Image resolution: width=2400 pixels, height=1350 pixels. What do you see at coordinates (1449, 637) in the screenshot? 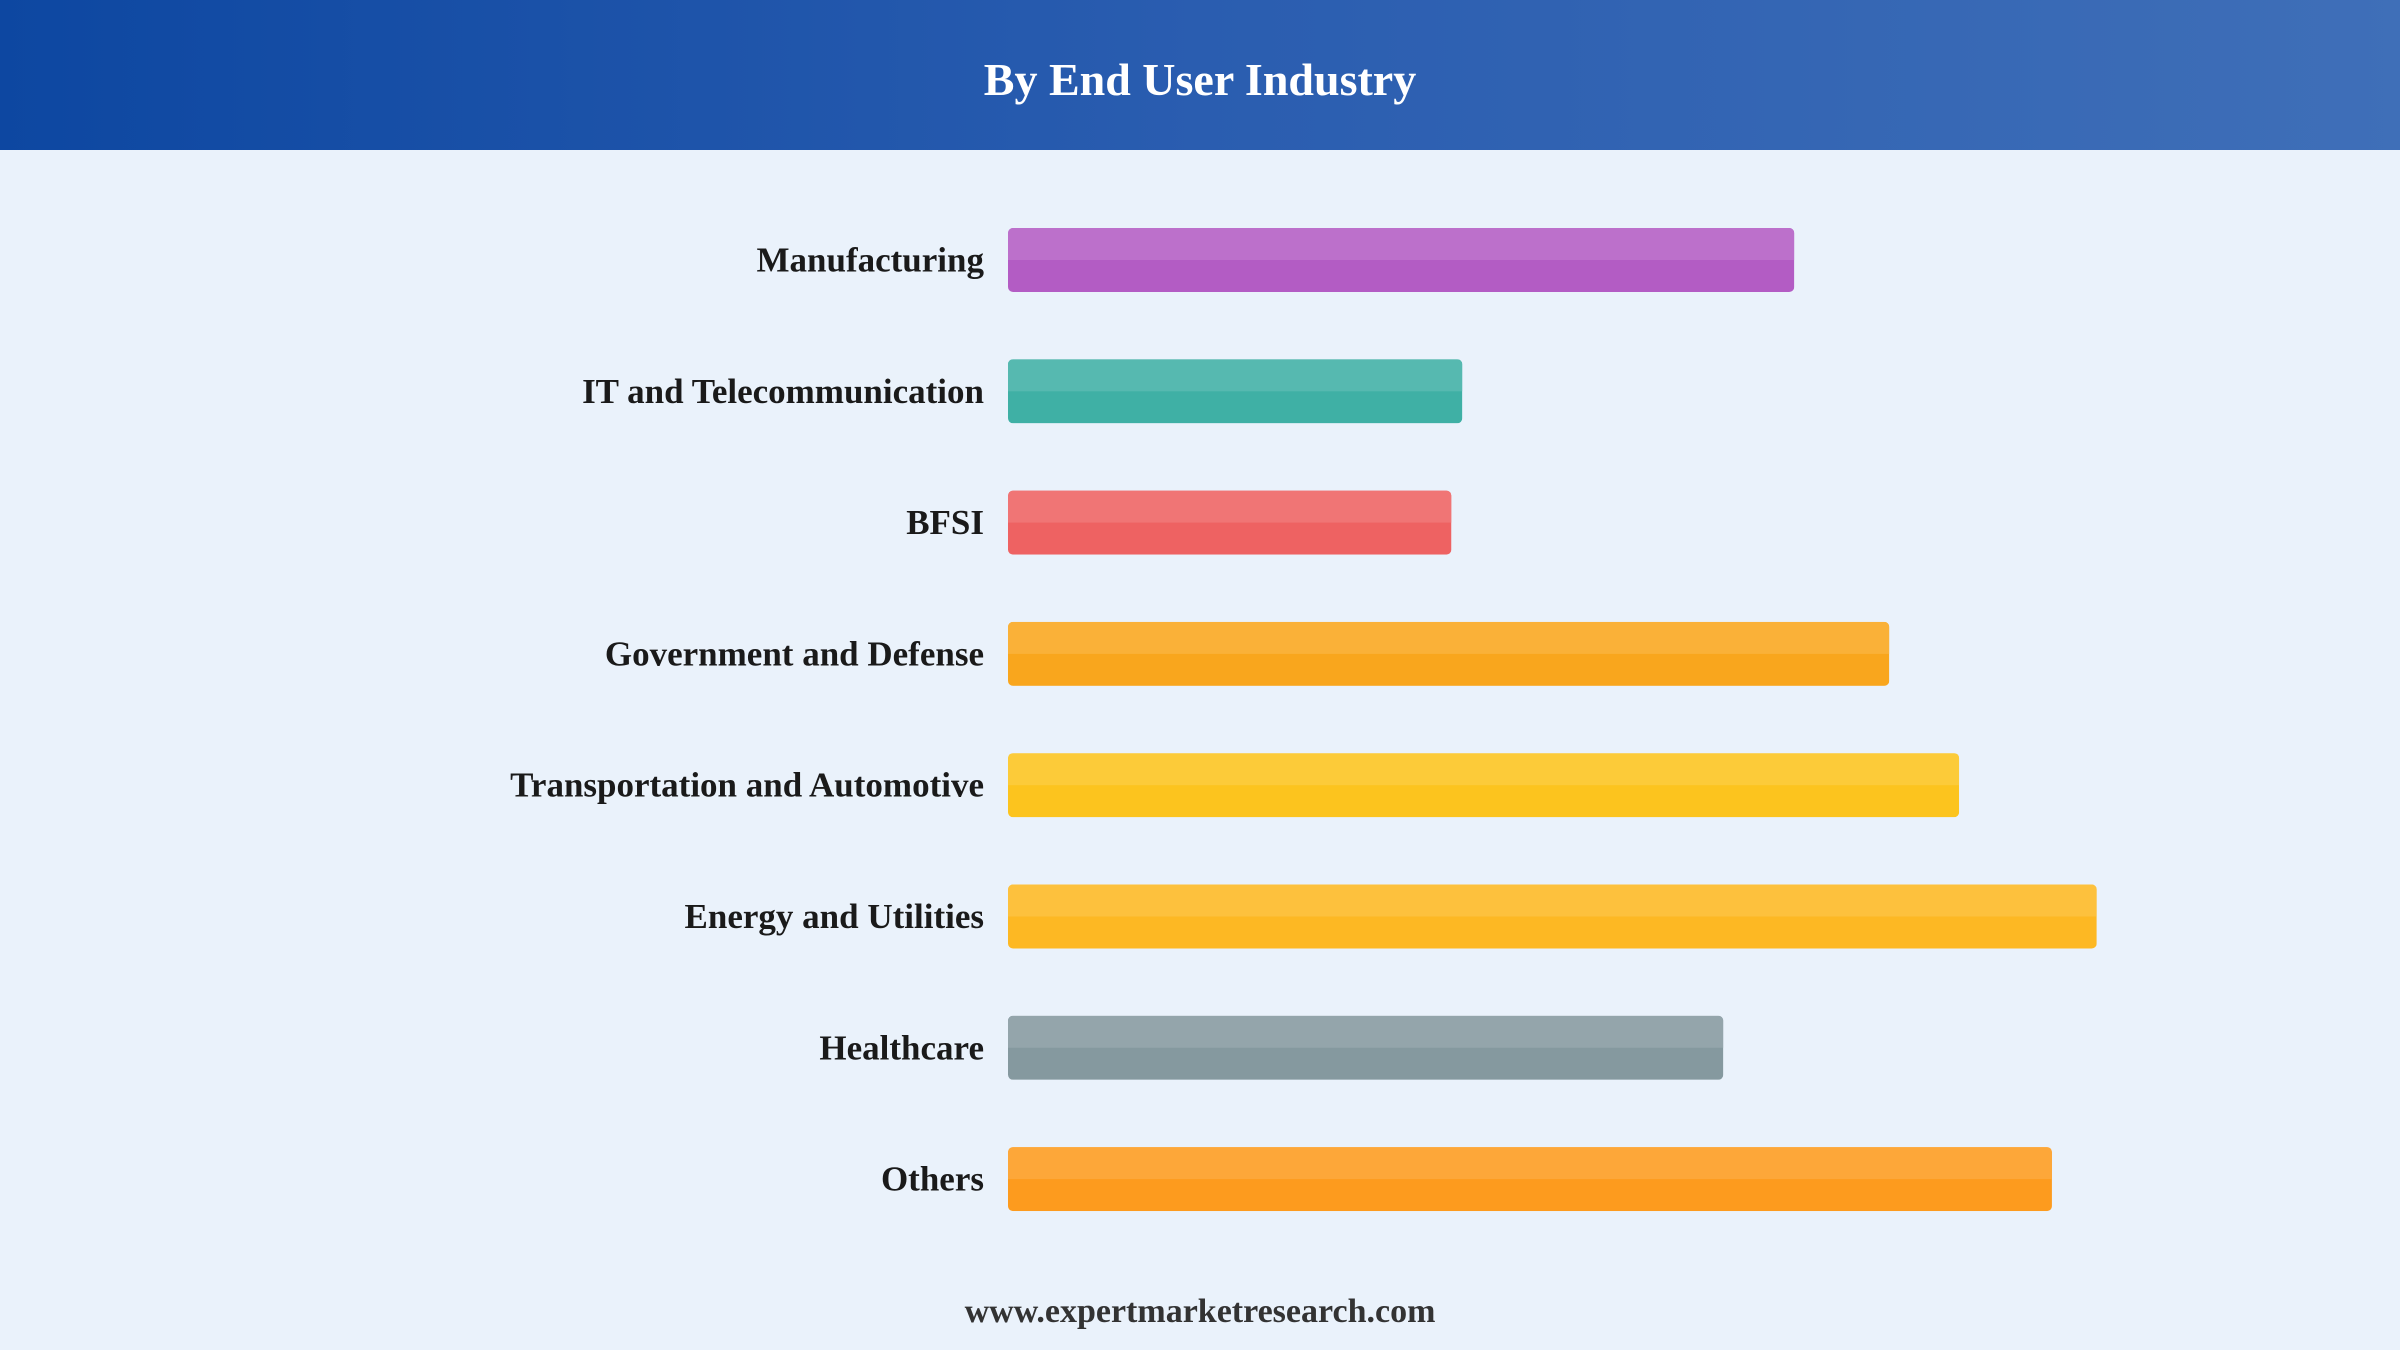
I see `bar-highlight-government-and-defense` at bounding box center [1449, 637].